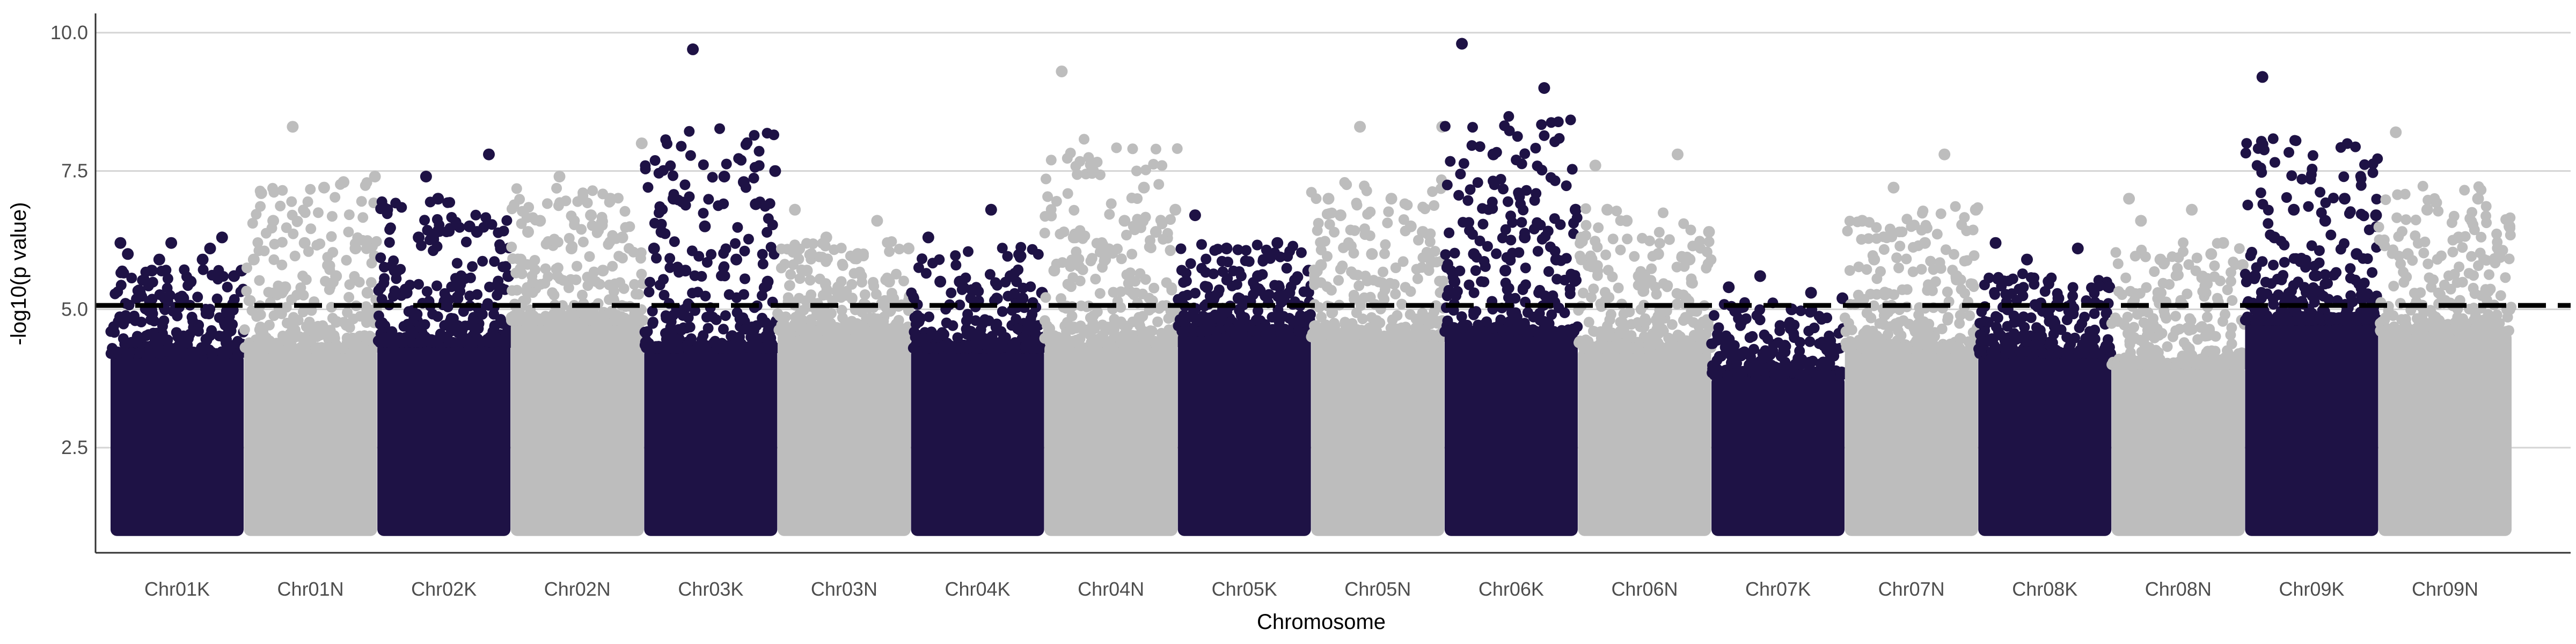  What do you see at coordinates (1511, 287) in the screenshot?
I see `chromosome-group-chr06k` at bounding box center [1511, 287].